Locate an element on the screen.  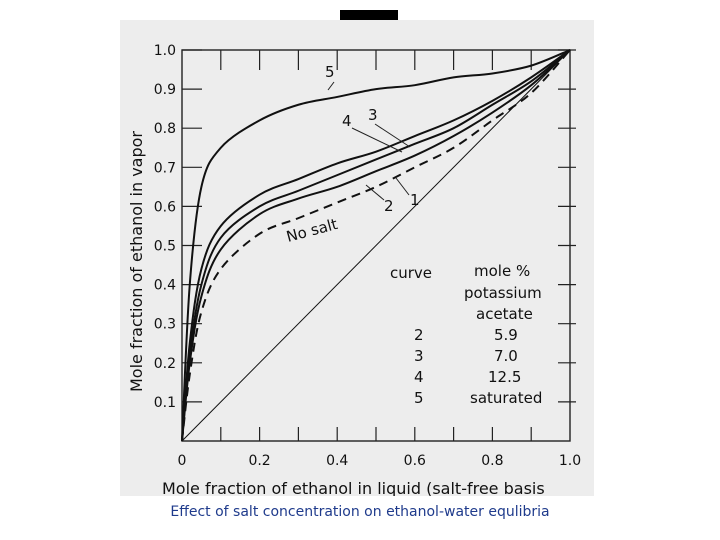
legend-row-value: 7.0 is located at coordinates (506, 356).